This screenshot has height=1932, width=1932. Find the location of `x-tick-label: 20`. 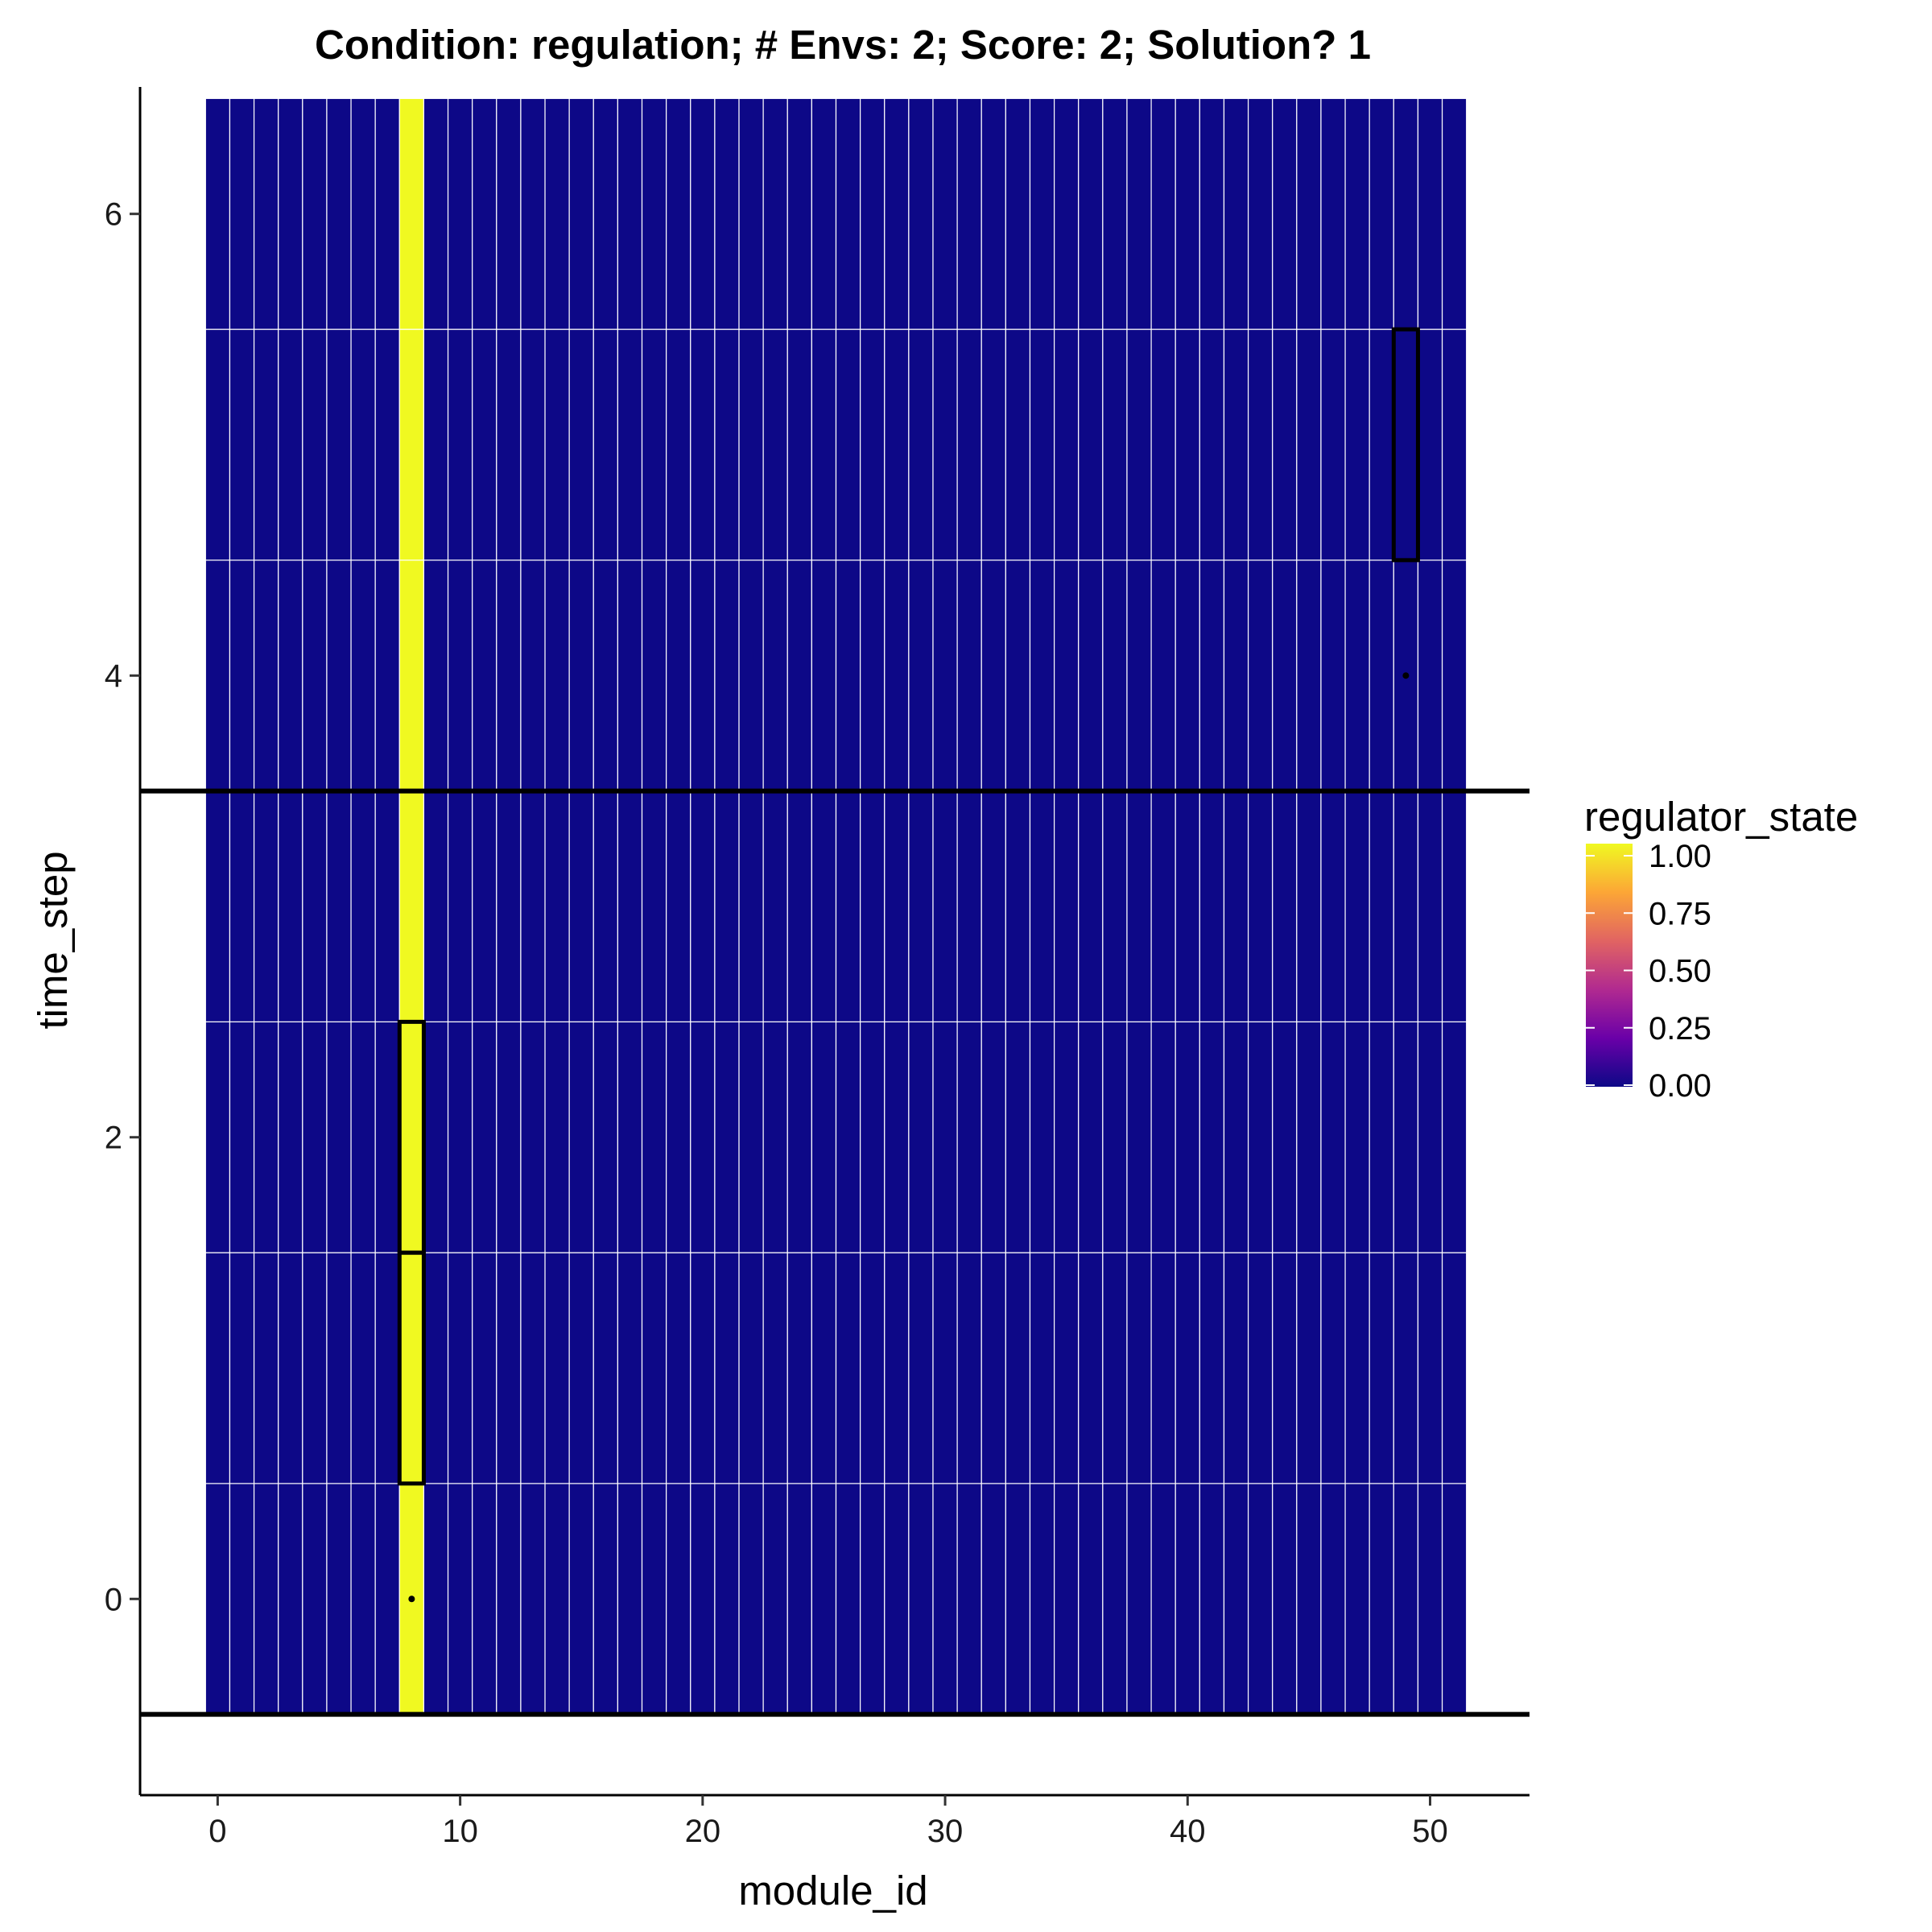

x-tick-label: 20 is located at coordinates (703, 1831).